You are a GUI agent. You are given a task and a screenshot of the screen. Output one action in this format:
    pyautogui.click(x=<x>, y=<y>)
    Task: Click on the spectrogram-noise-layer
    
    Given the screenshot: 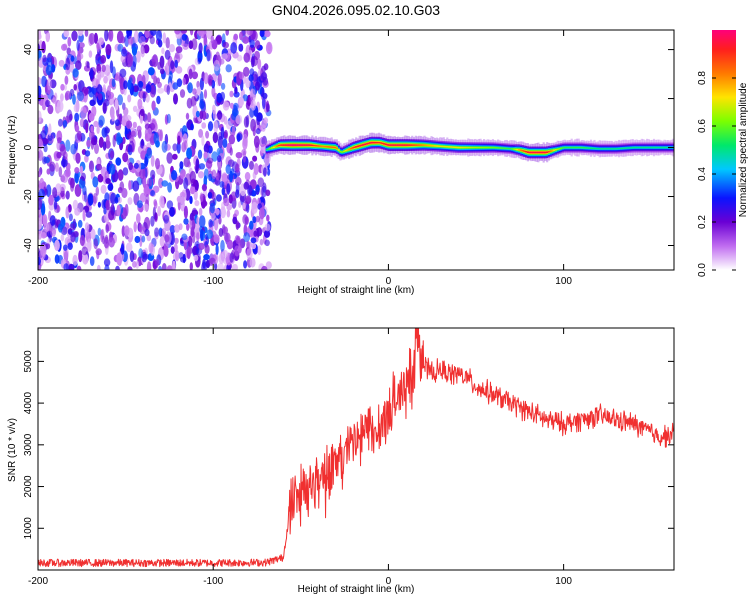 What is the action you would take?
    pyautogui.click(x=155, y=150)
    